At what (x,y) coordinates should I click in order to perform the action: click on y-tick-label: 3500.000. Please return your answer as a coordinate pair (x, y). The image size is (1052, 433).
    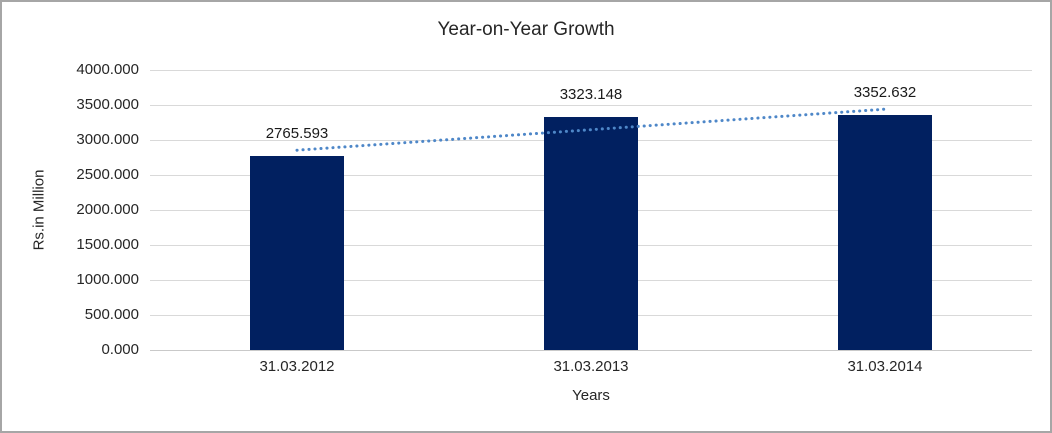
    Looking at the image, I should click on (107, 104).